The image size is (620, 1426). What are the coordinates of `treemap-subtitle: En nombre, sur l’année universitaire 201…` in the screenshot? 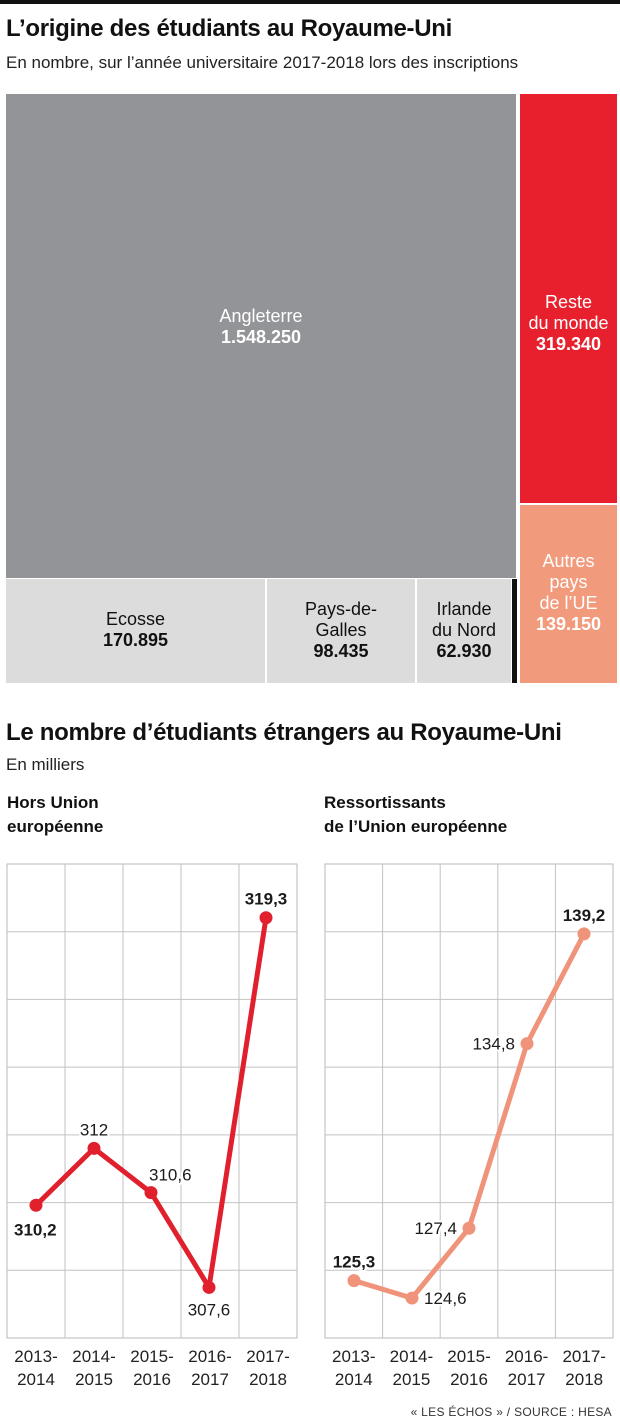 It's located at (262, 62).